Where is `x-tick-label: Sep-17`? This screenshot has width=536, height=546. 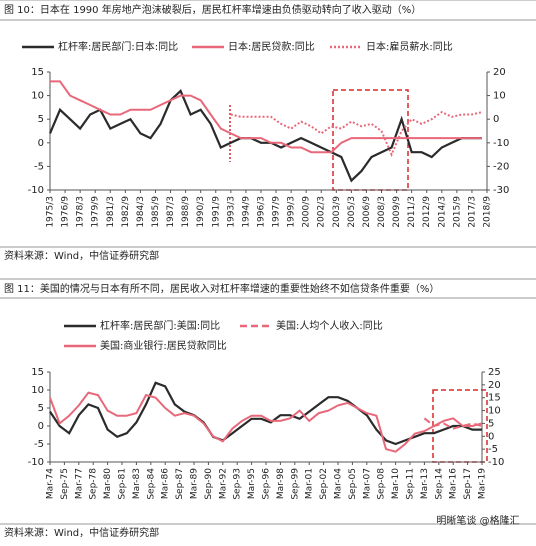 x-tick-label: Sep-17 is located at coordinates (468, 484).